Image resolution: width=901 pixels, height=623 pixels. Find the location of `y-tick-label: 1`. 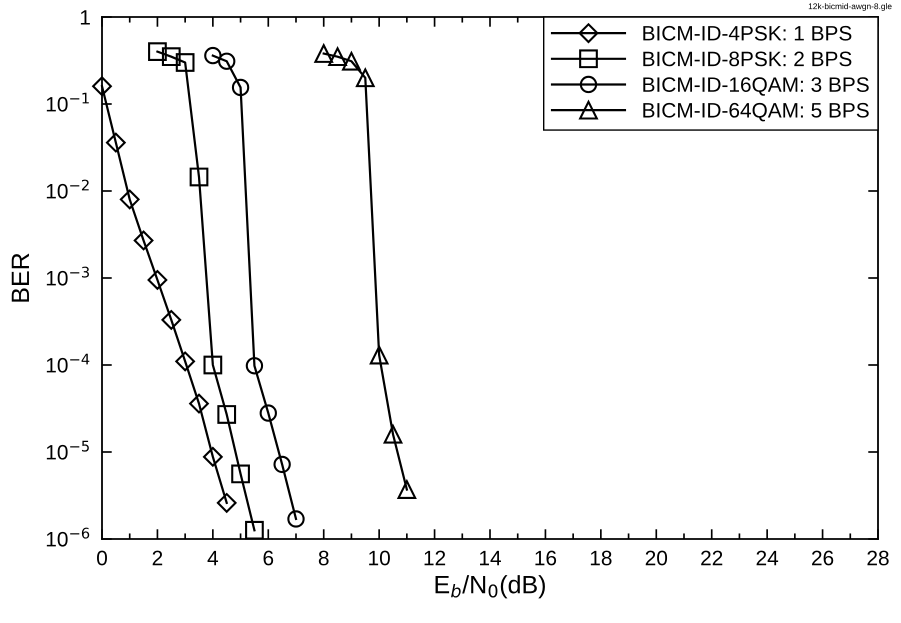

y-tick-label: 1 is located at coordinates (85, 17).